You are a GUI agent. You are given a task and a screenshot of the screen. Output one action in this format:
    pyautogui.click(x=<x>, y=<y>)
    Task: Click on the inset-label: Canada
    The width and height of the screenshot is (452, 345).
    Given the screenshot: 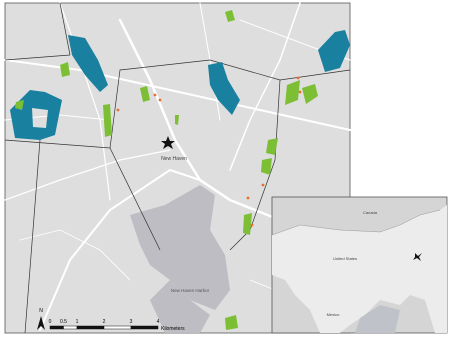 What is the action you would take?
    pyautogui.click(x=370, y=212)
    